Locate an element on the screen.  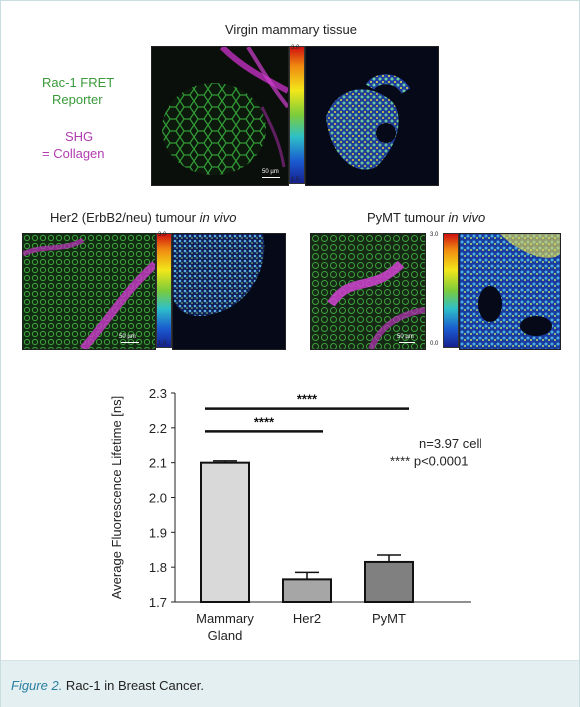
virgin-title: Virgin mammary tissue is located at coordinates (291, 29).